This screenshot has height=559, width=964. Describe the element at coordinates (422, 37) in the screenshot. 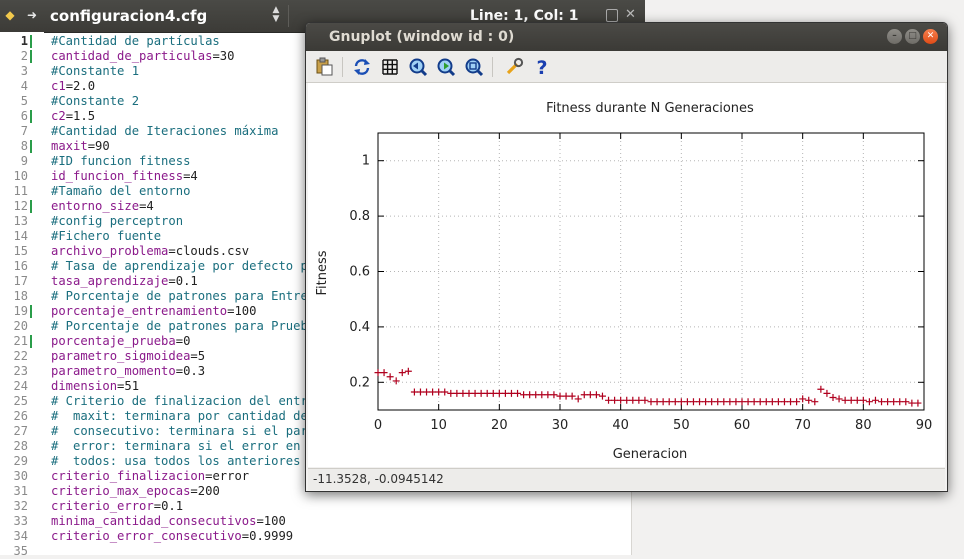

I see `window-title: Gnuplot (window id : 0)` at that location.